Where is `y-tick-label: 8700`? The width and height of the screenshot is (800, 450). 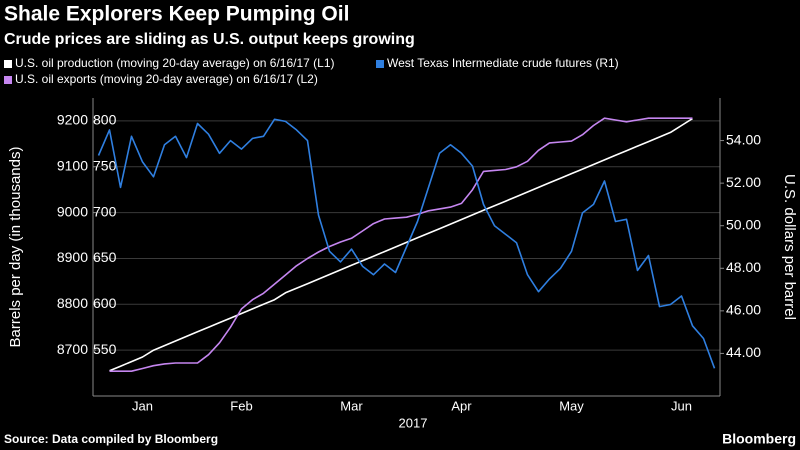
y-tick-label: 8700 is located at coordinates (72, 349).